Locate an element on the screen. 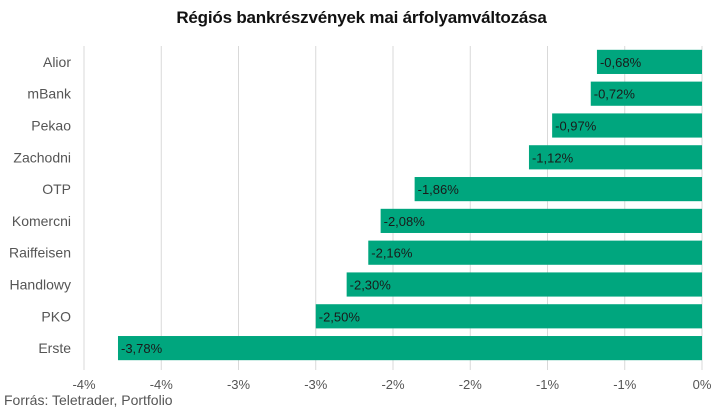  data-label: -2,16% is located at coordinates (392, 253).